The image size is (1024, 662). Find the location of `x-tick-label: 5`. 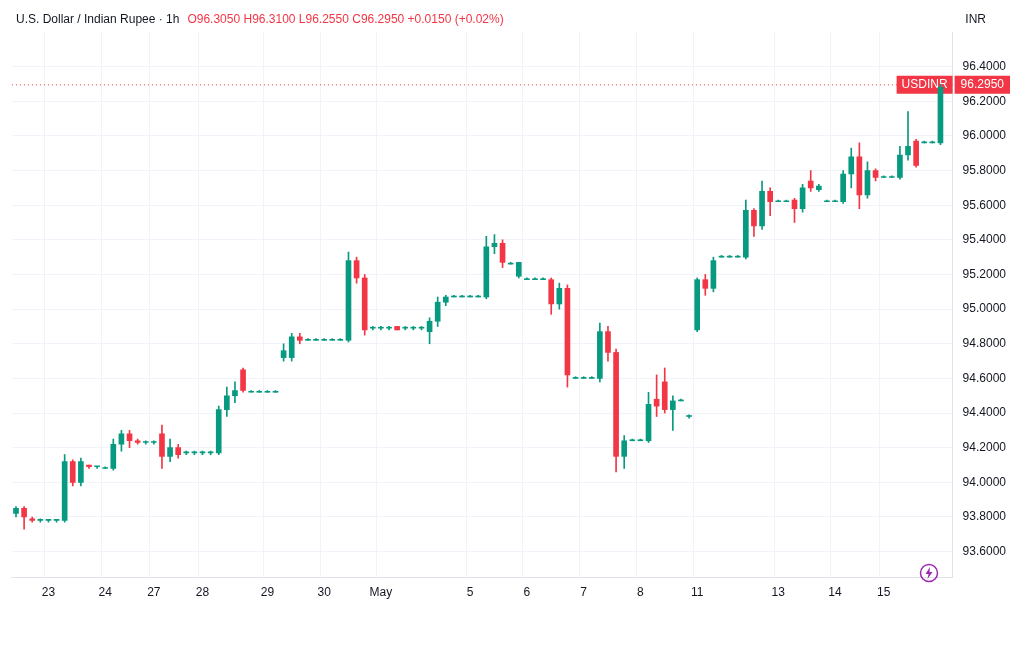

x-tick-label: 5 is located at coordinates (470, 592).